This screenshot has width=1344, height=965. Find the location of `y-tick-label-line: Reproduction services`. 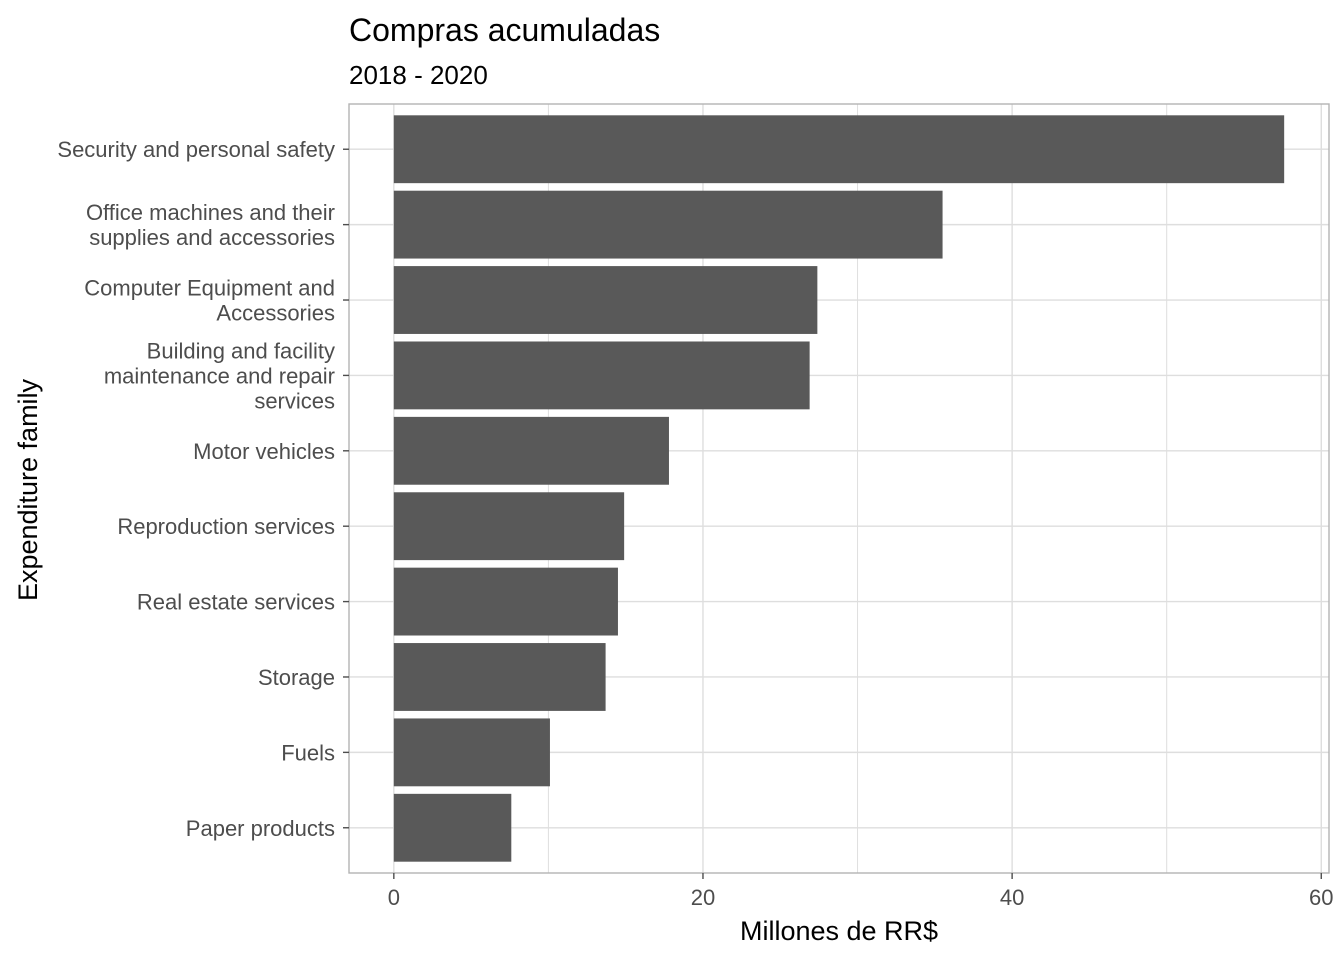

y-tick-label-line: Reproduction services is located at coordinates (226, 526).